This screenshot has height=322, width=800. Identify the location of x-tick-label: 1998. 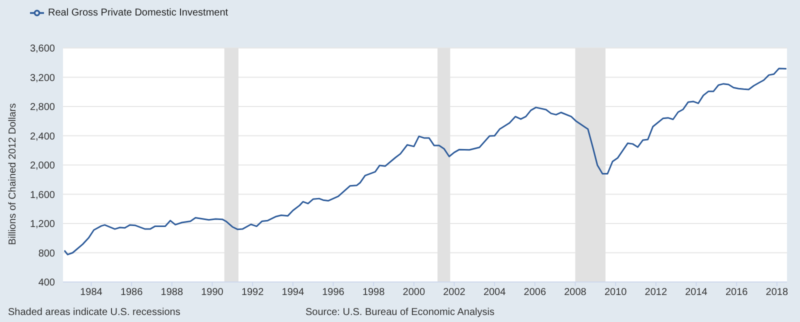
(374, 292).